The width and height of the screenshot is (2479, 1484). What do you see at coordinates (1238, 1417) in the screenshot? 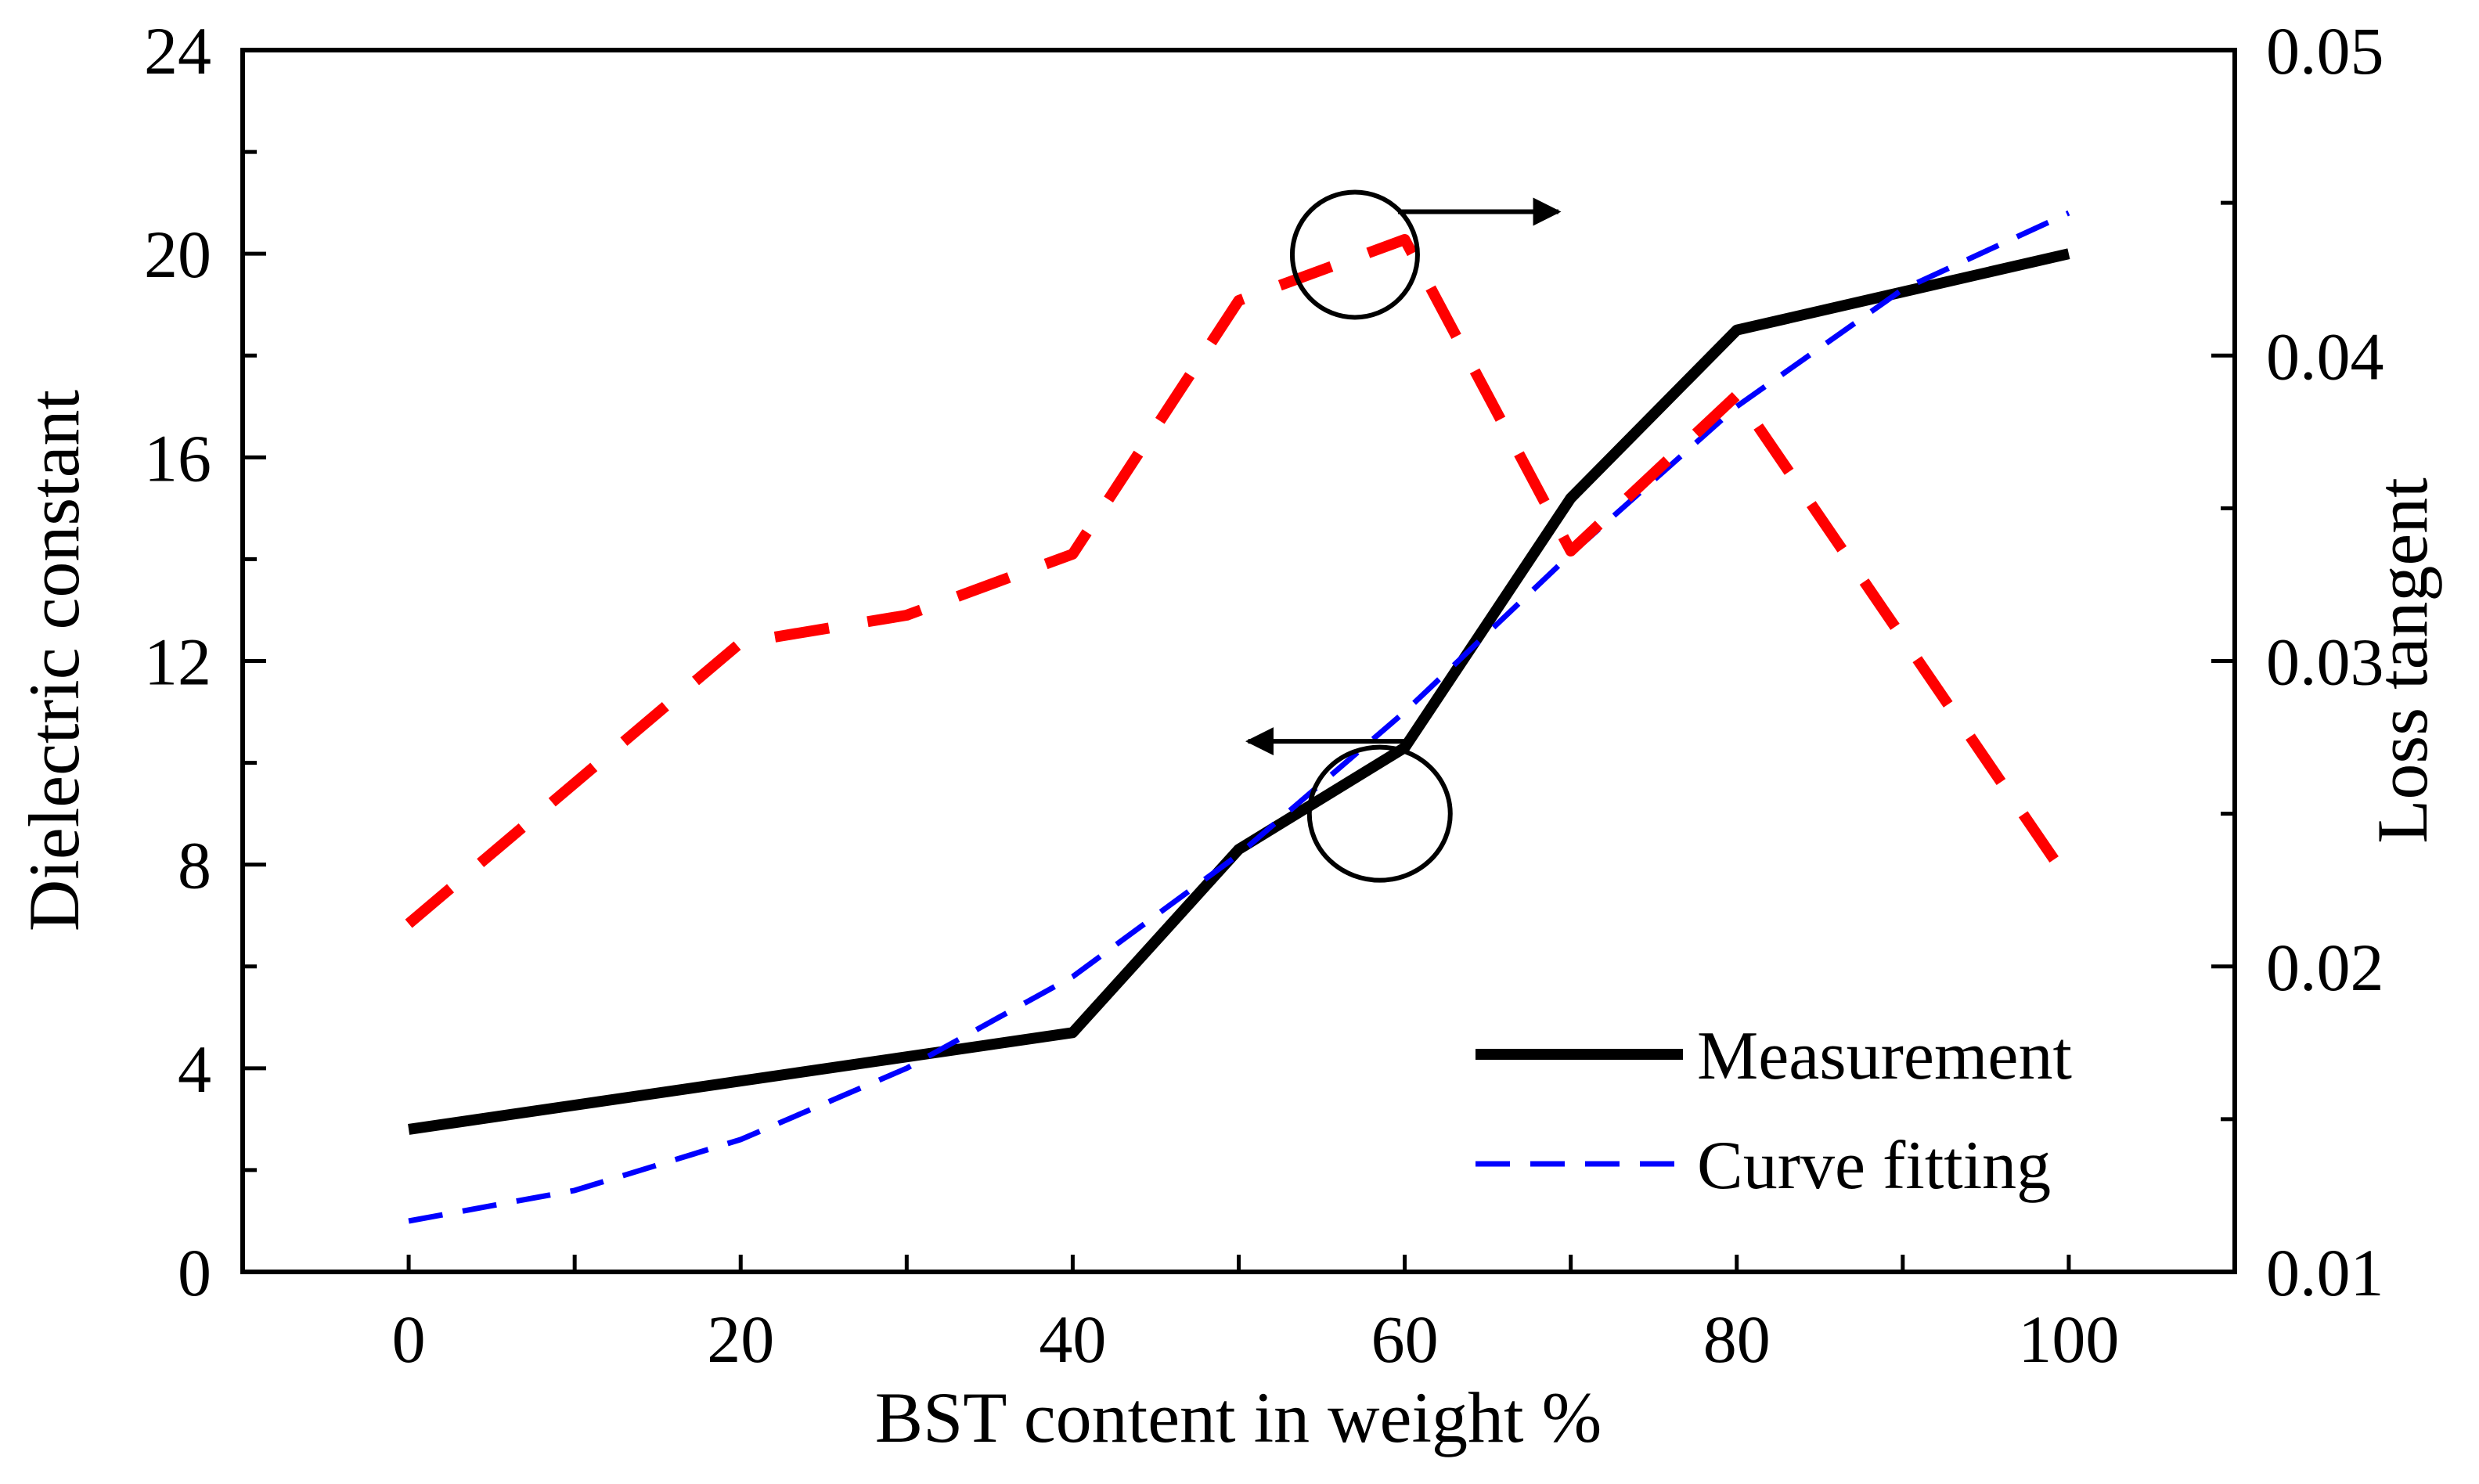
I see `x-axis-title: BST content in weight %` at bounding box center [1238, 1417].